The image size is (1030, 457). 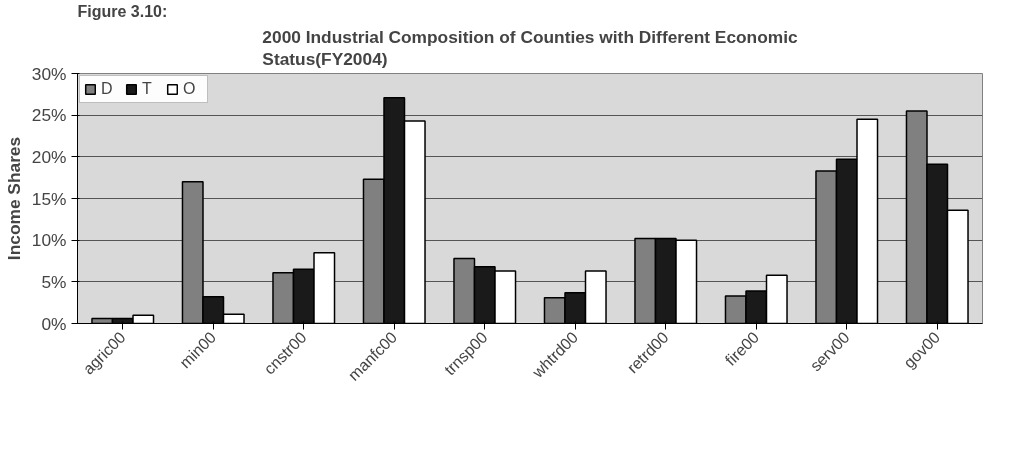 I want to click on legend-label: D, so click(x=107, y=89).